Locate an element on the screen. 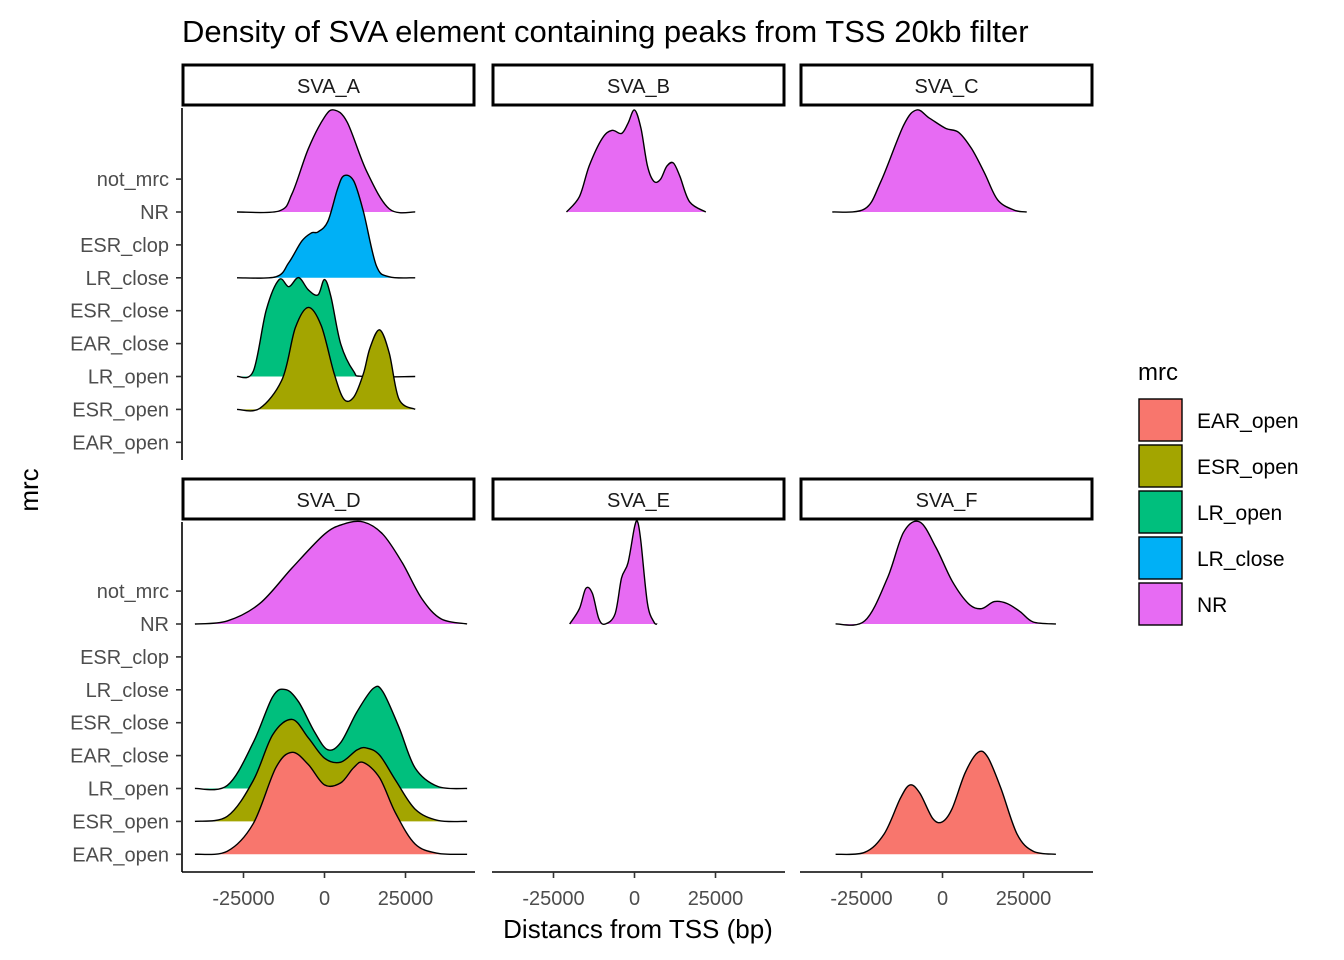 This screenshot has height=960, width=1344. ridge-lr-close is located at coordinates (326, 227).